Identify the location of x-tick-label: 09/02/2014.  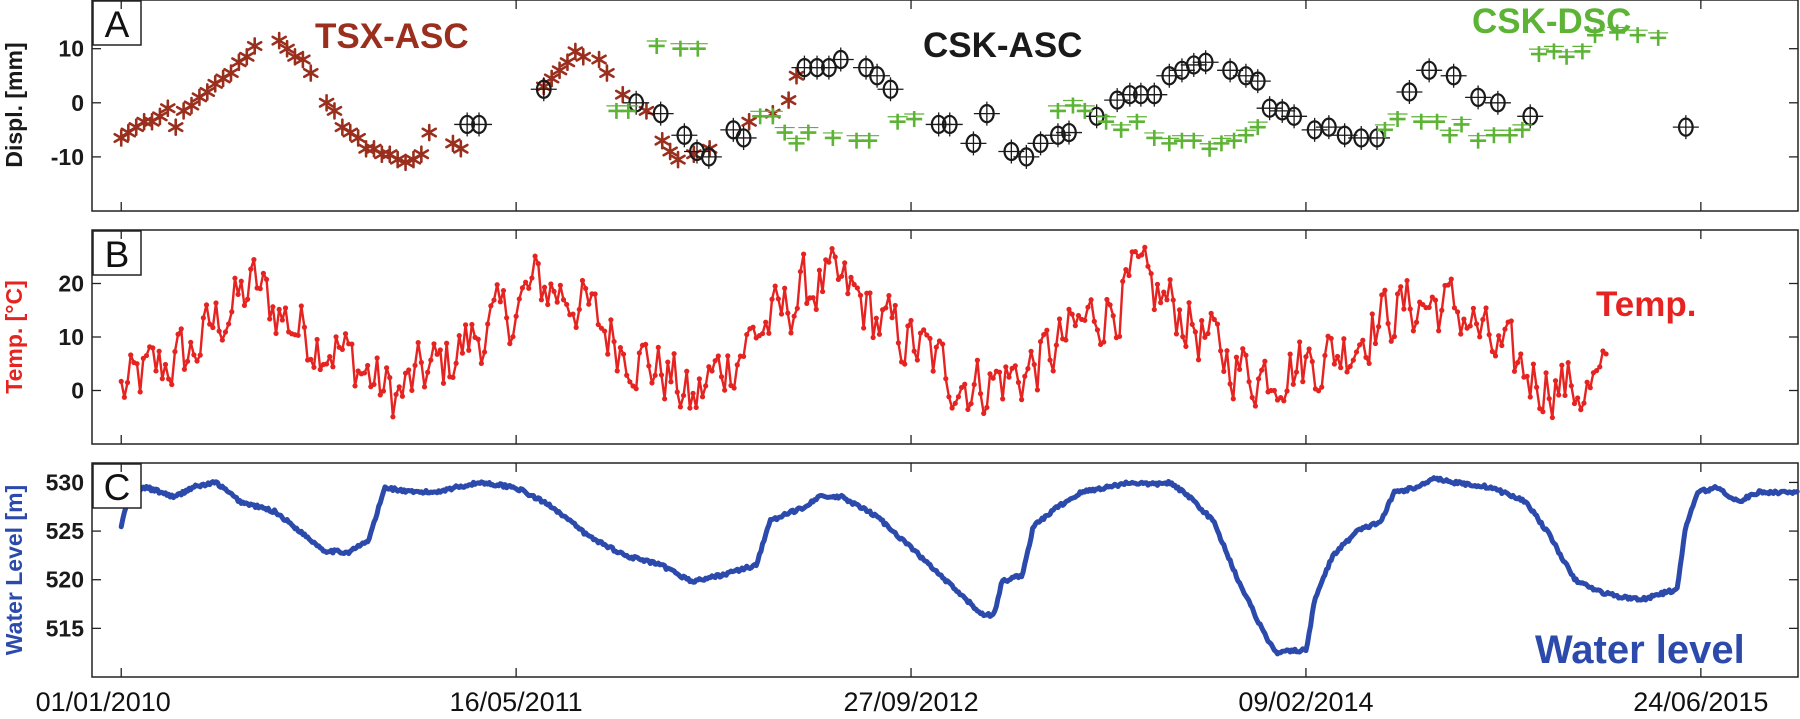
(1305, 702).